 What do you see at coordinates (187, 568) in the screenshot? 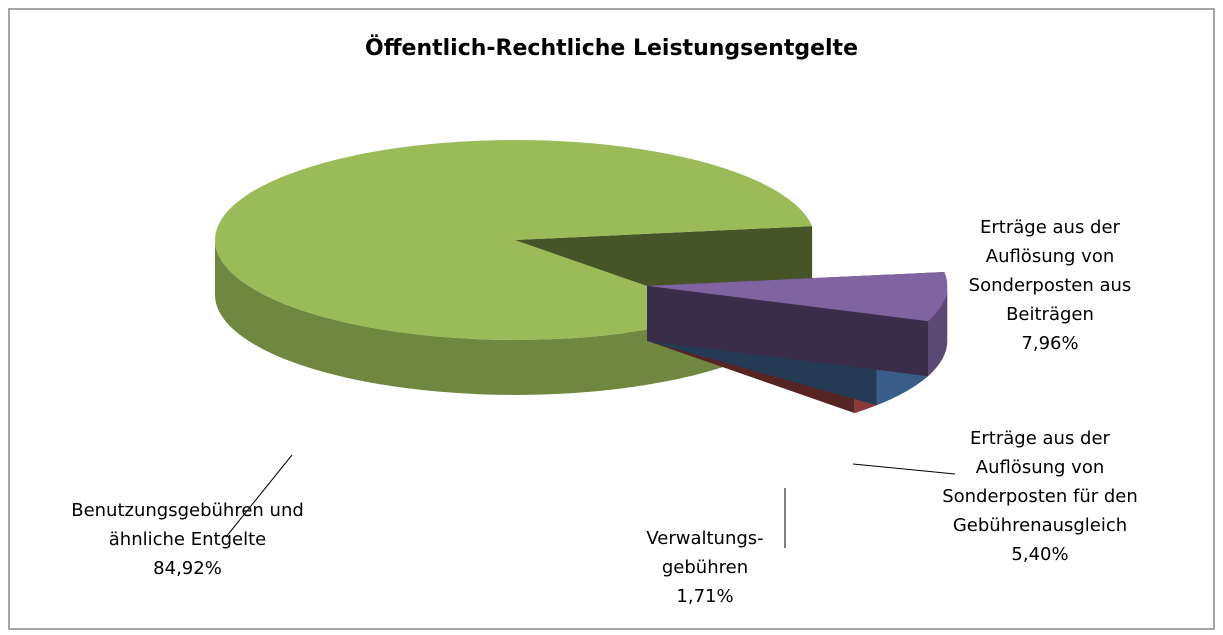
I see `value-label: 84,92%` at bounding box center [187, 568].